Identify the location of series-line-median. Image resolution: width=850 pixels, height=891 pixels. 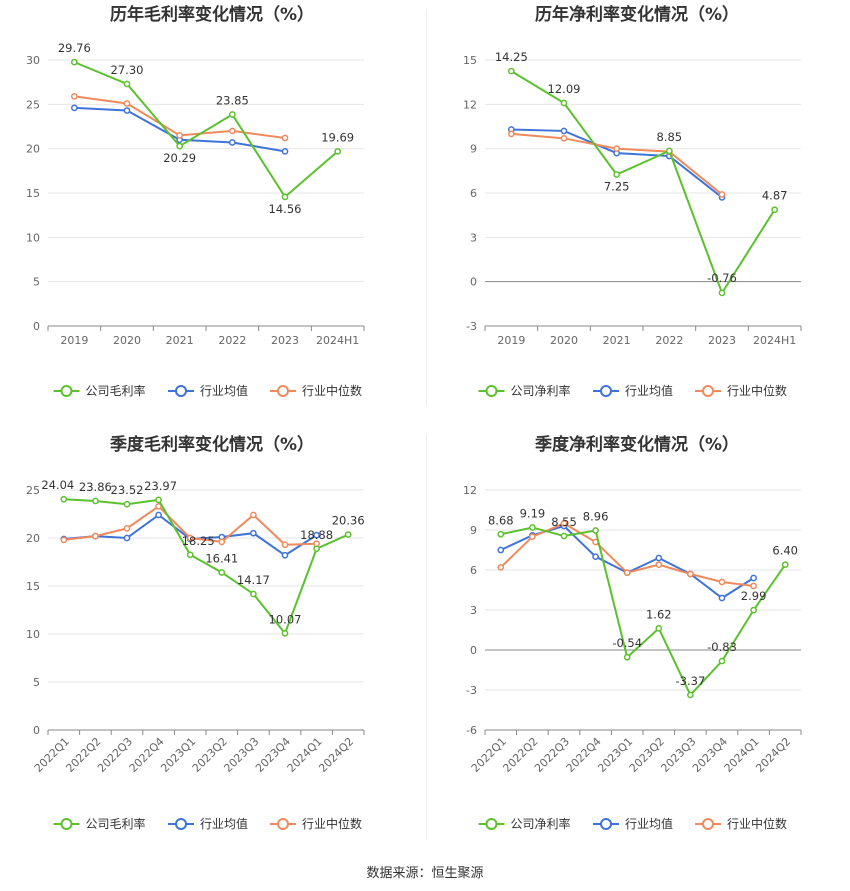
(180, 117).